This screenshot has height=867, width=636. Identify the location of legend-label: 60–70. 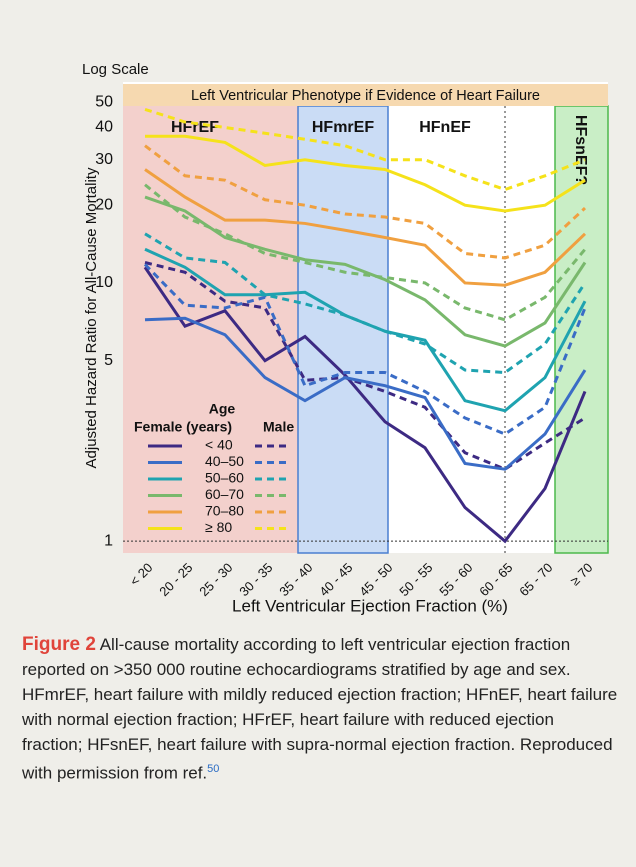
(224, 494).